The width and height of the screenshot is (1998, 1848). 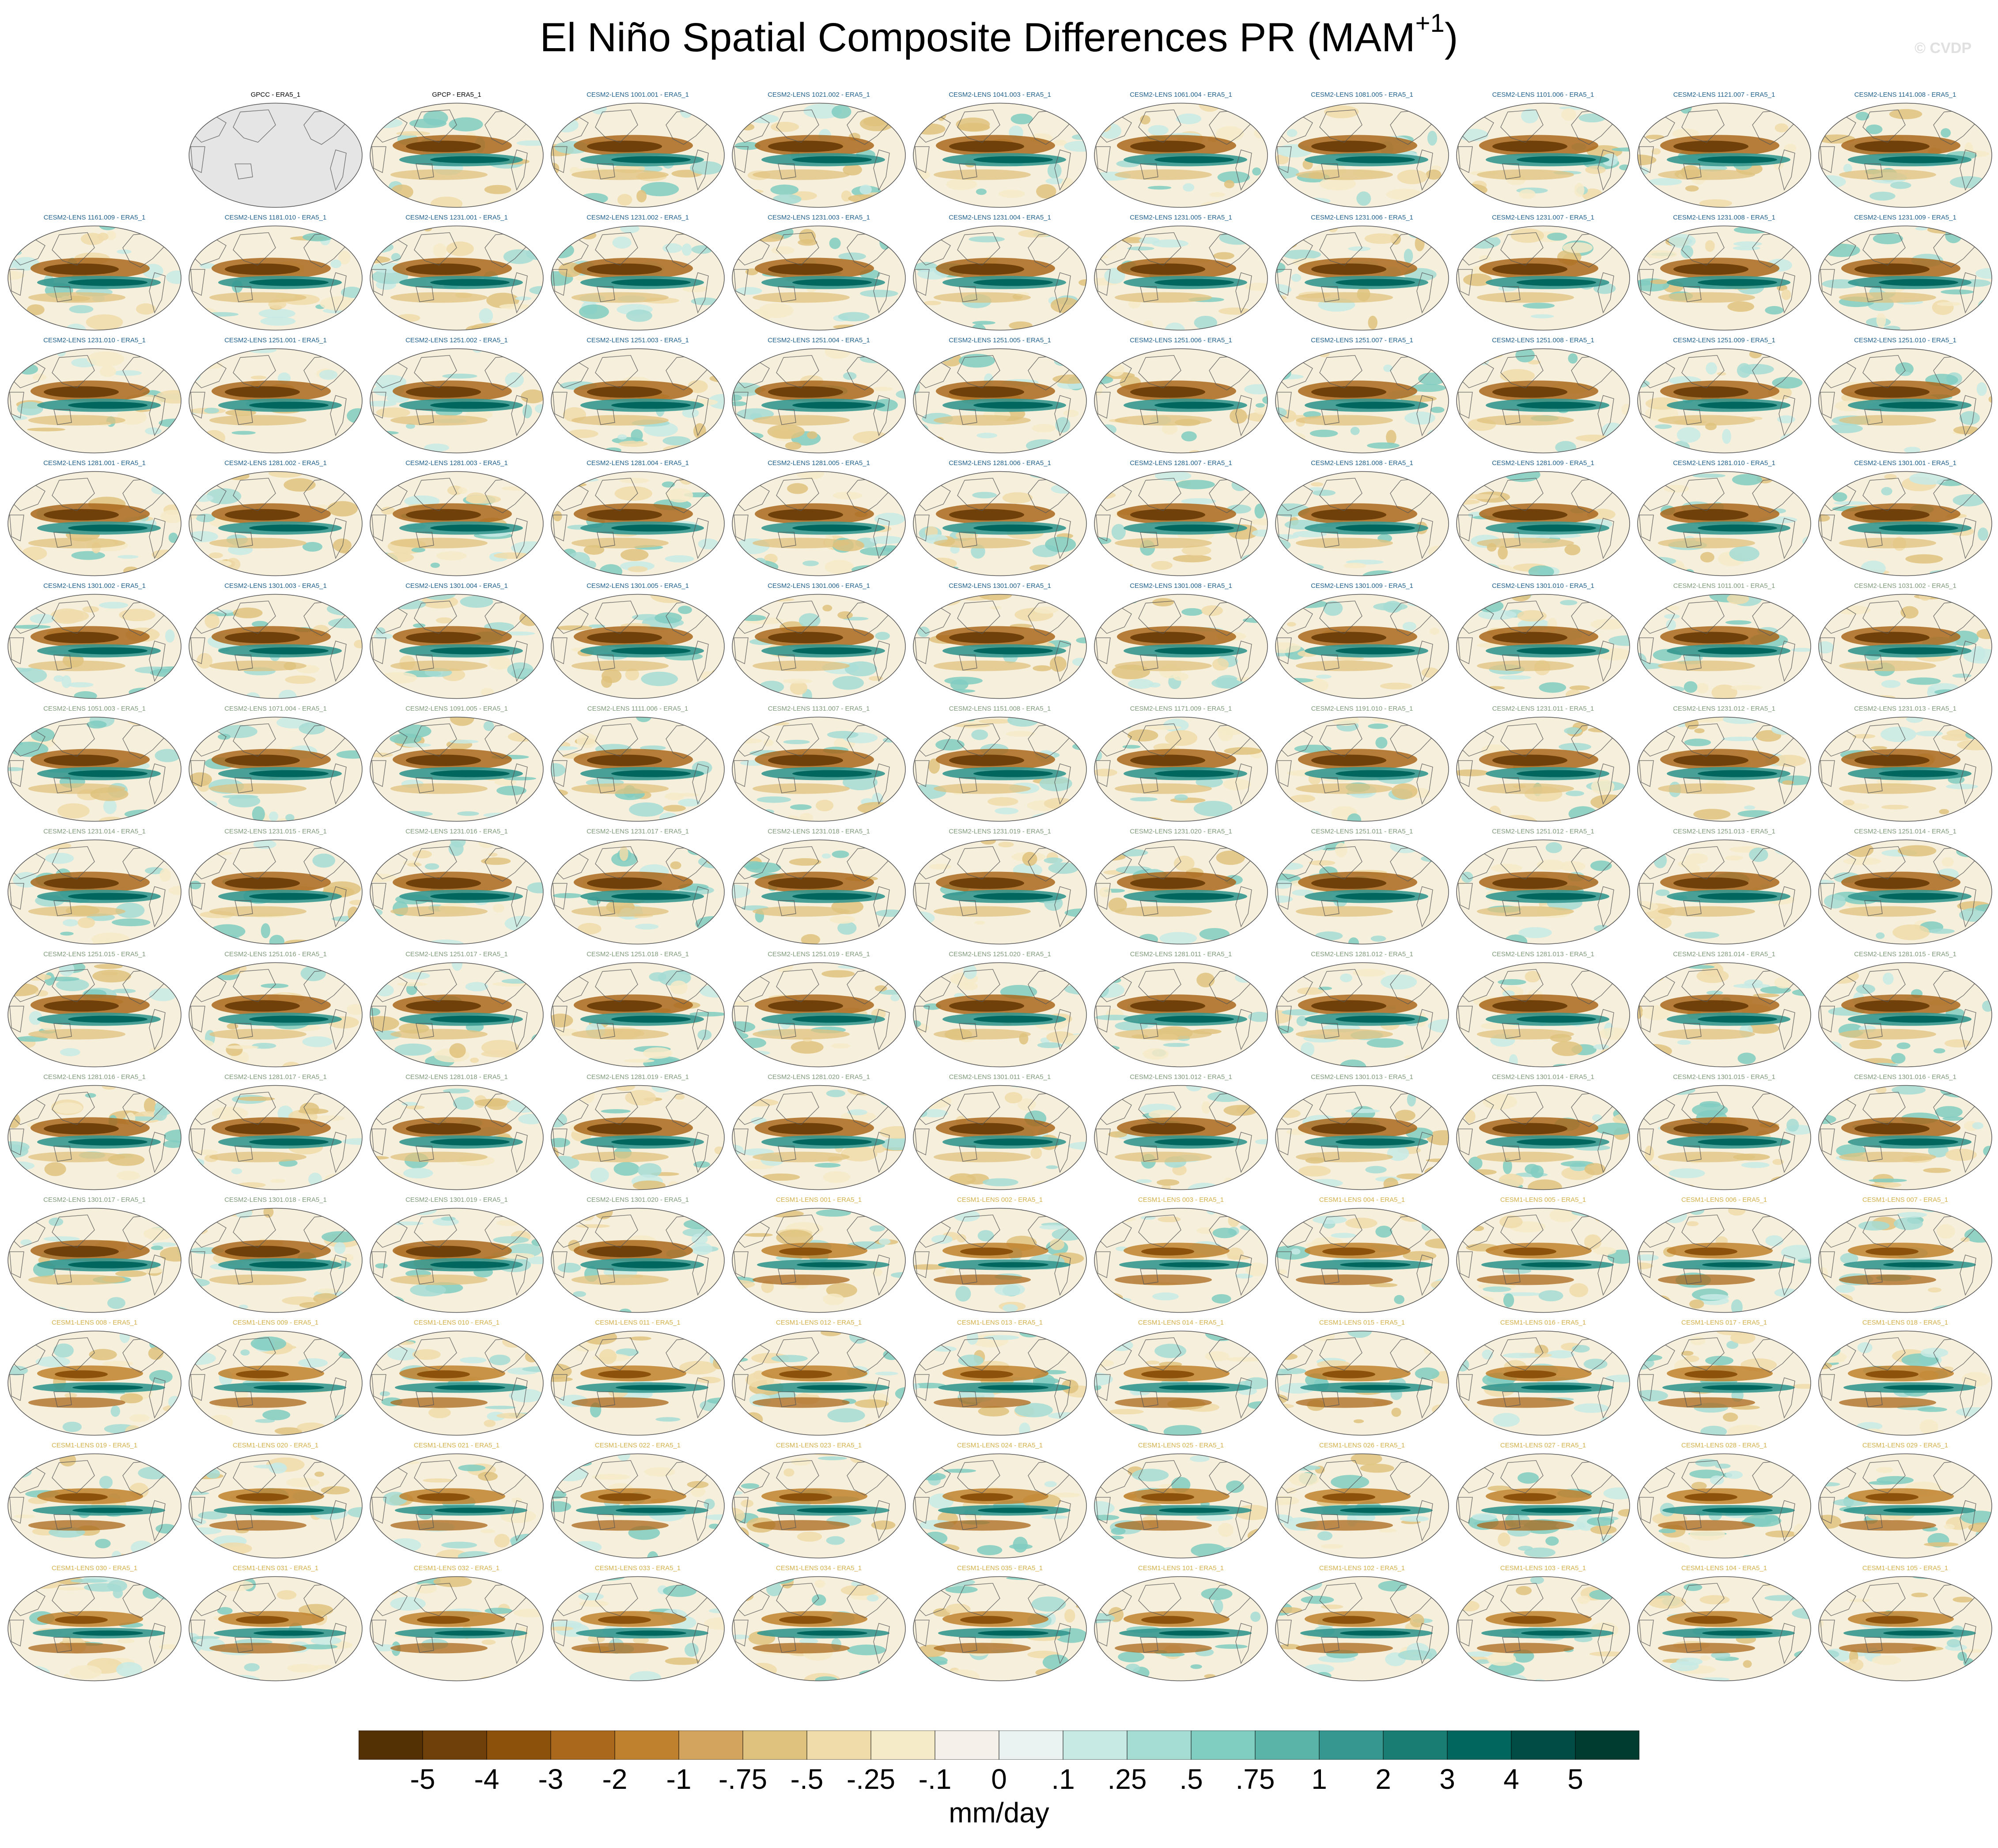 I want to click on map-panel-label: CESM2-LENS 1251.011 - ERA5_1, so click(x=1362, y=831).